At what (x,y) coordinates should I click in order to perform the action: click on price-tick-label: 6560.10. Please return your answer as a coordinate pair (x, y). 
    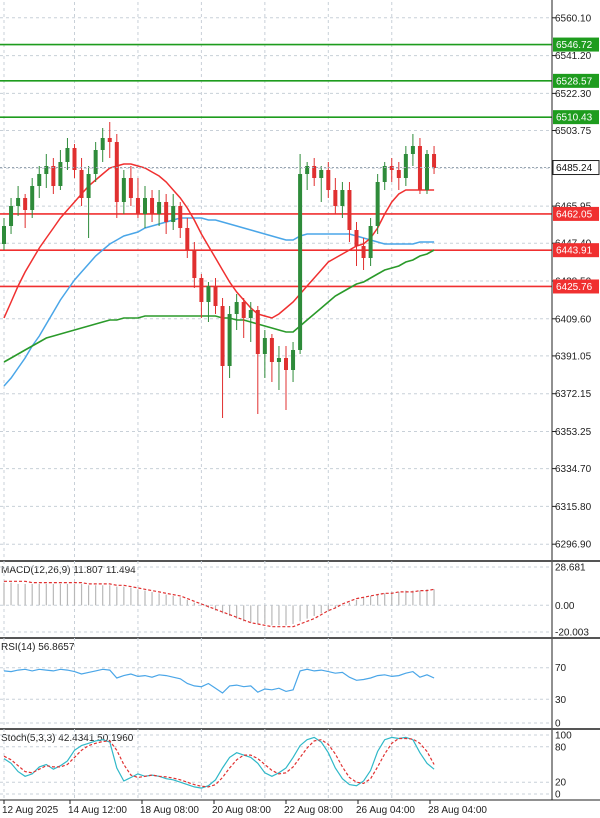
    Looking at the image, I should click on (573, 18).